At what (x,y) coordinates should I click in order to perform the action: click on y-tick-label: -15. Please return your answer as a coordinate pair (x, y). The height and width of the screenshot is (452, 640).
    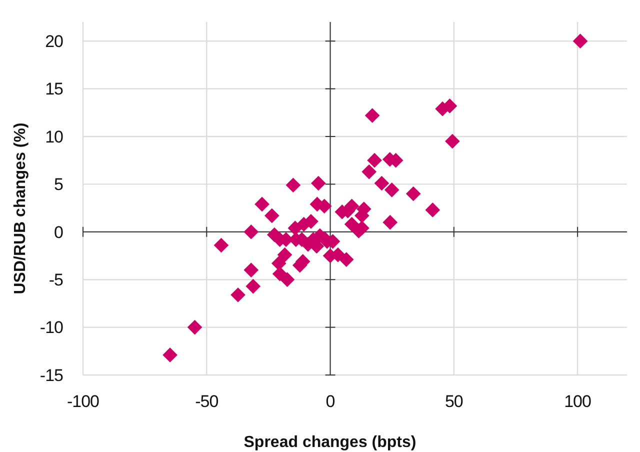
    Looking at the image, I should click on (52, 375).